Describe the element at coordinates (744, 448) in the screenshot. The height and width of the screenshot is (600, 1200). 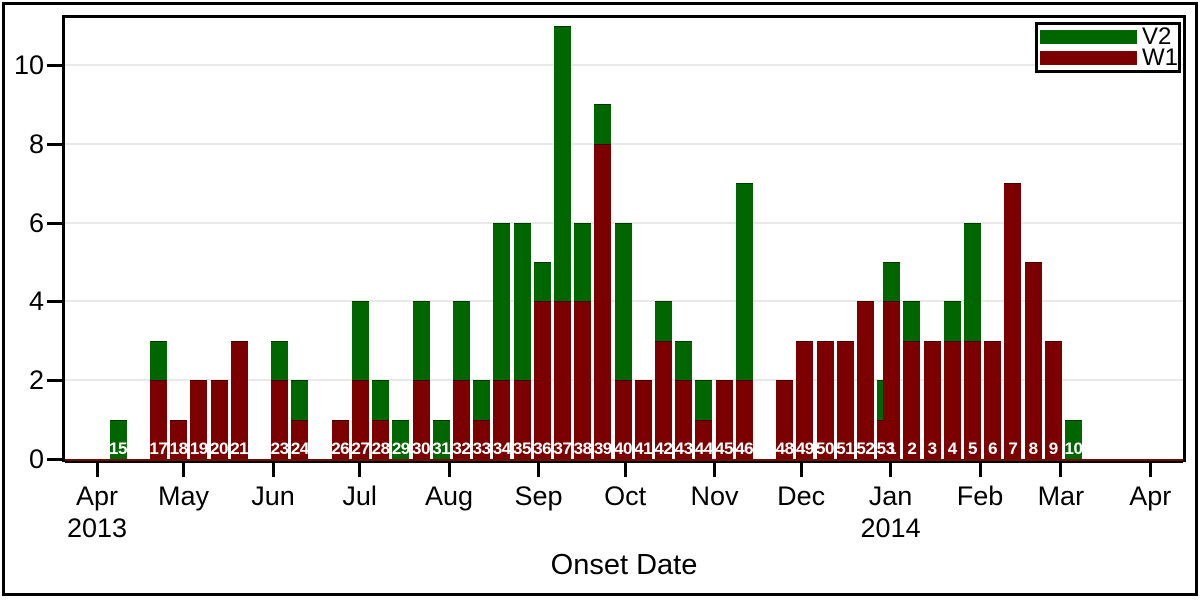
I see `bar-week-label: 46` at that location.